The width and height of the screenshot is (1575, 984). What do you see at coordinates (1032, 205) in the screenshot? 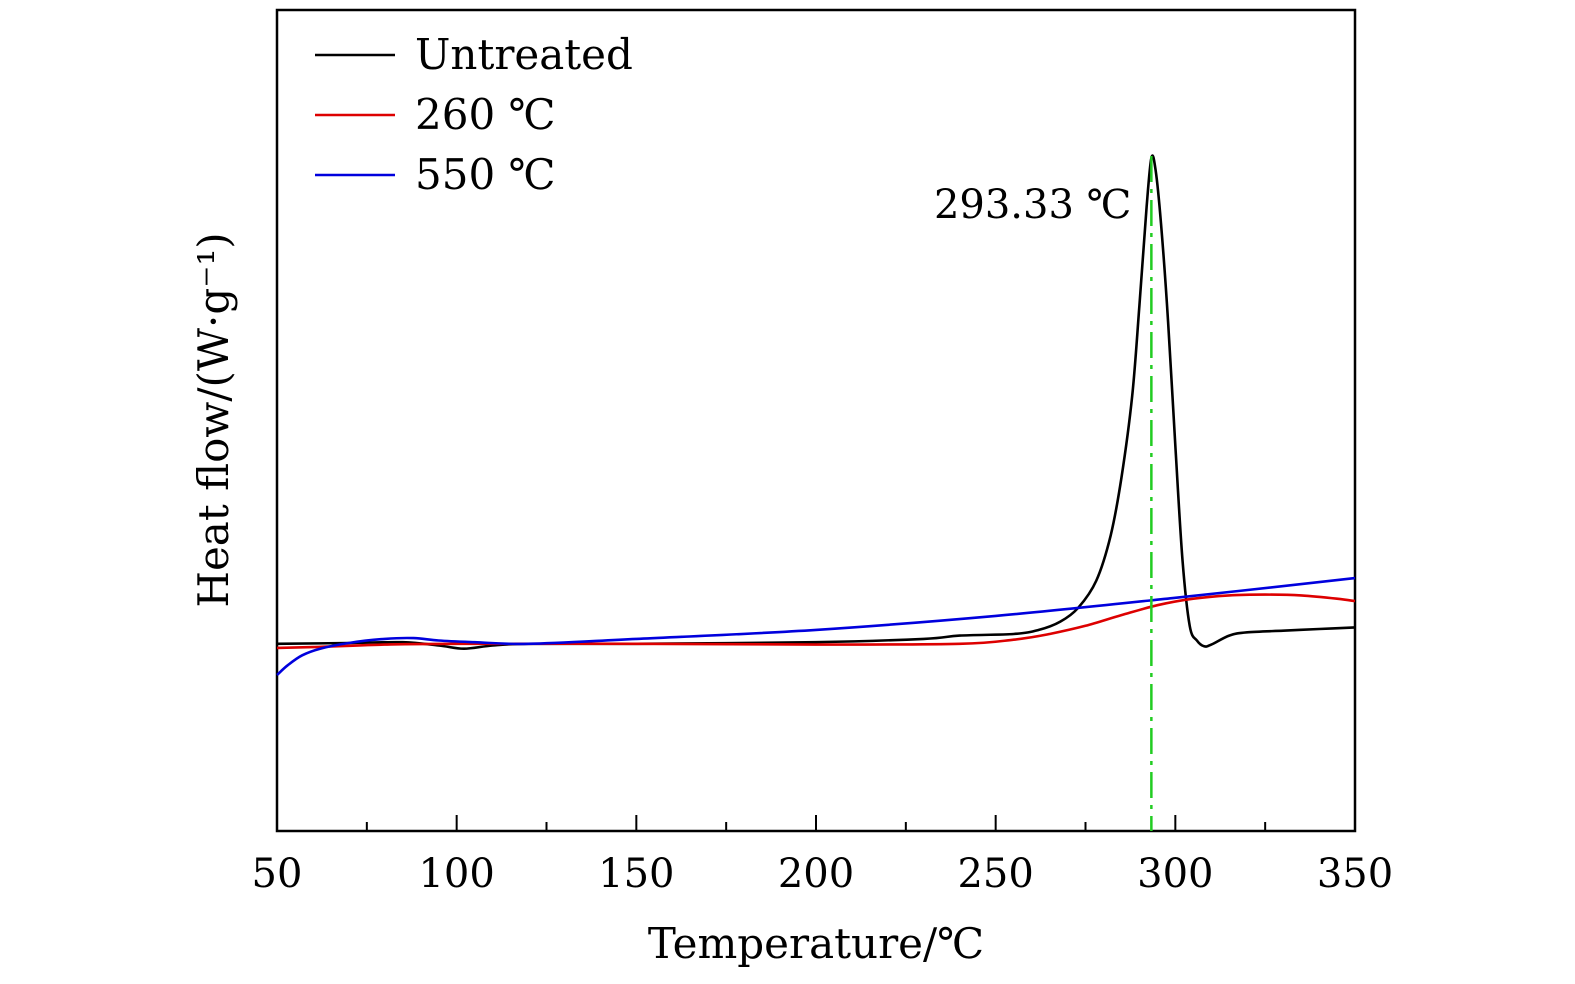
I see `peak-label: 293.33 ℃` at bounding box center [1032, 205].